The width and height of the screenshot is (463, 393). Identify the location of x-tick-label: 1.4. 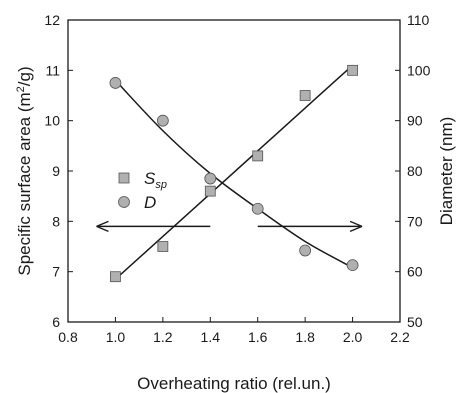
(211, 337).